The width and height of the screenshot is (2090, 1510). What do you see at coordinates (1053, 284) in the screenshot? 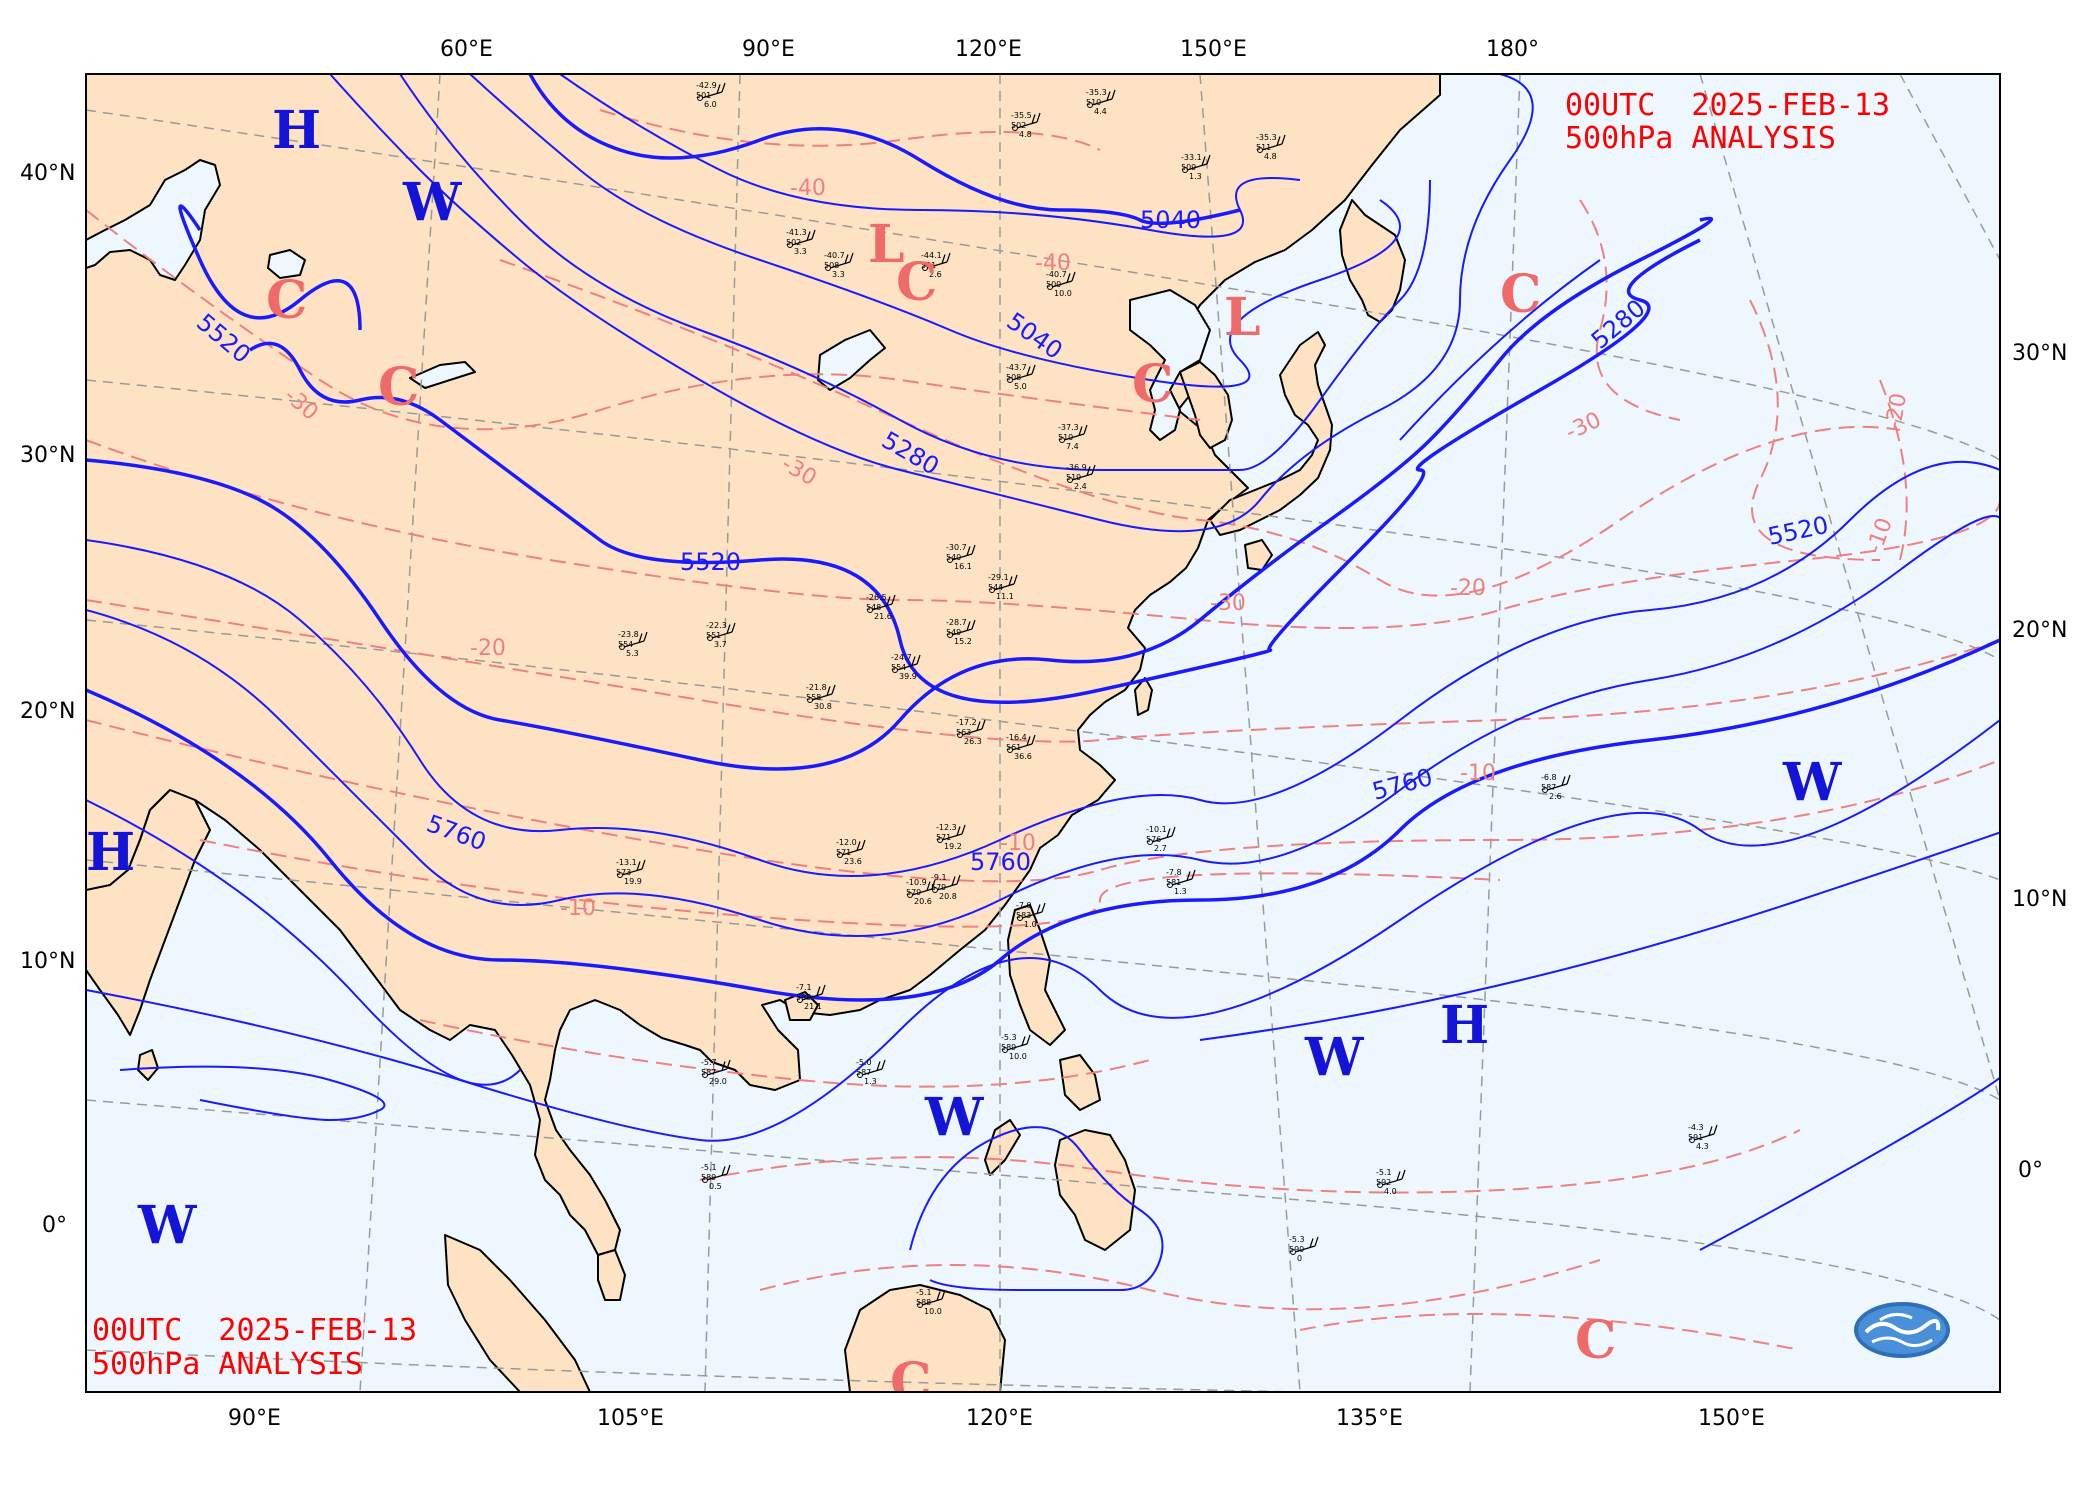
I see `station-value: 500` at bounding box center [1053, 284].